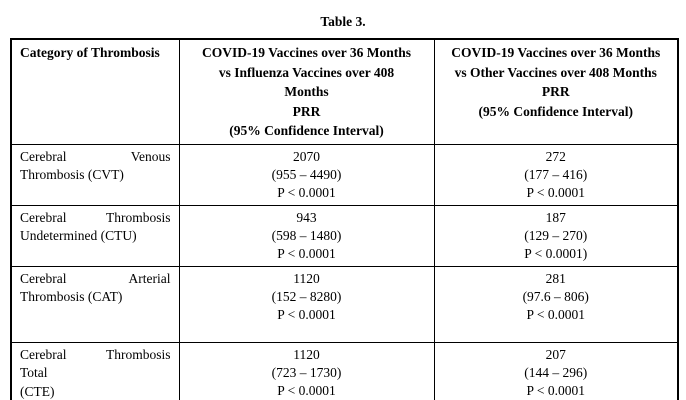  I want to click on category-cell: Cerebral Venous Thrombosis (CVT), so click(95, 174).